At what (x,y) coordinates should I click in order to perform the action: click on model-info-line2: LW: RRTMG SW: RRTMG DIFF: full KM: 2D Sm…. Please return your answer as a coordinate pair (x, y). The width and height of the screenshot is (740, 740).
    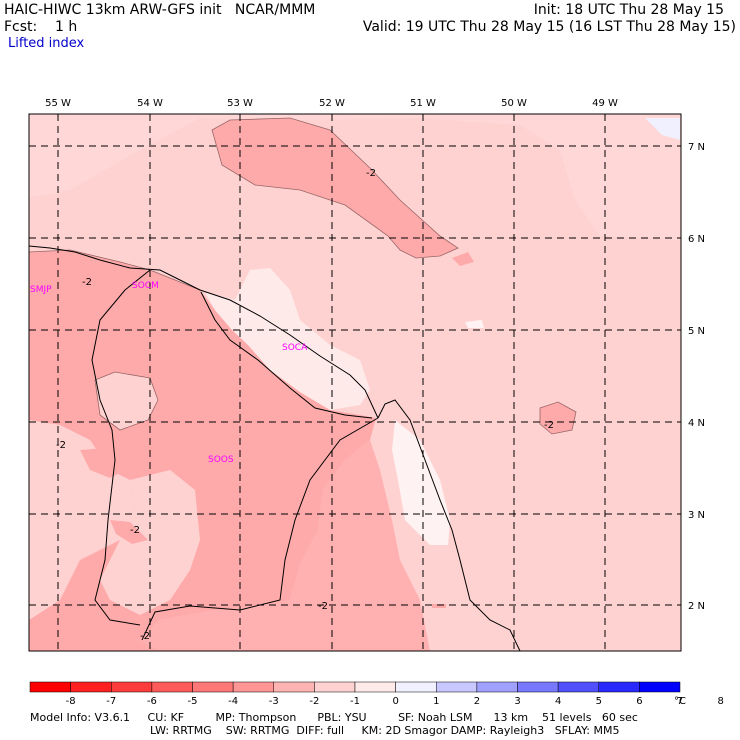
    Looking at the image, I should click on (385, 730).